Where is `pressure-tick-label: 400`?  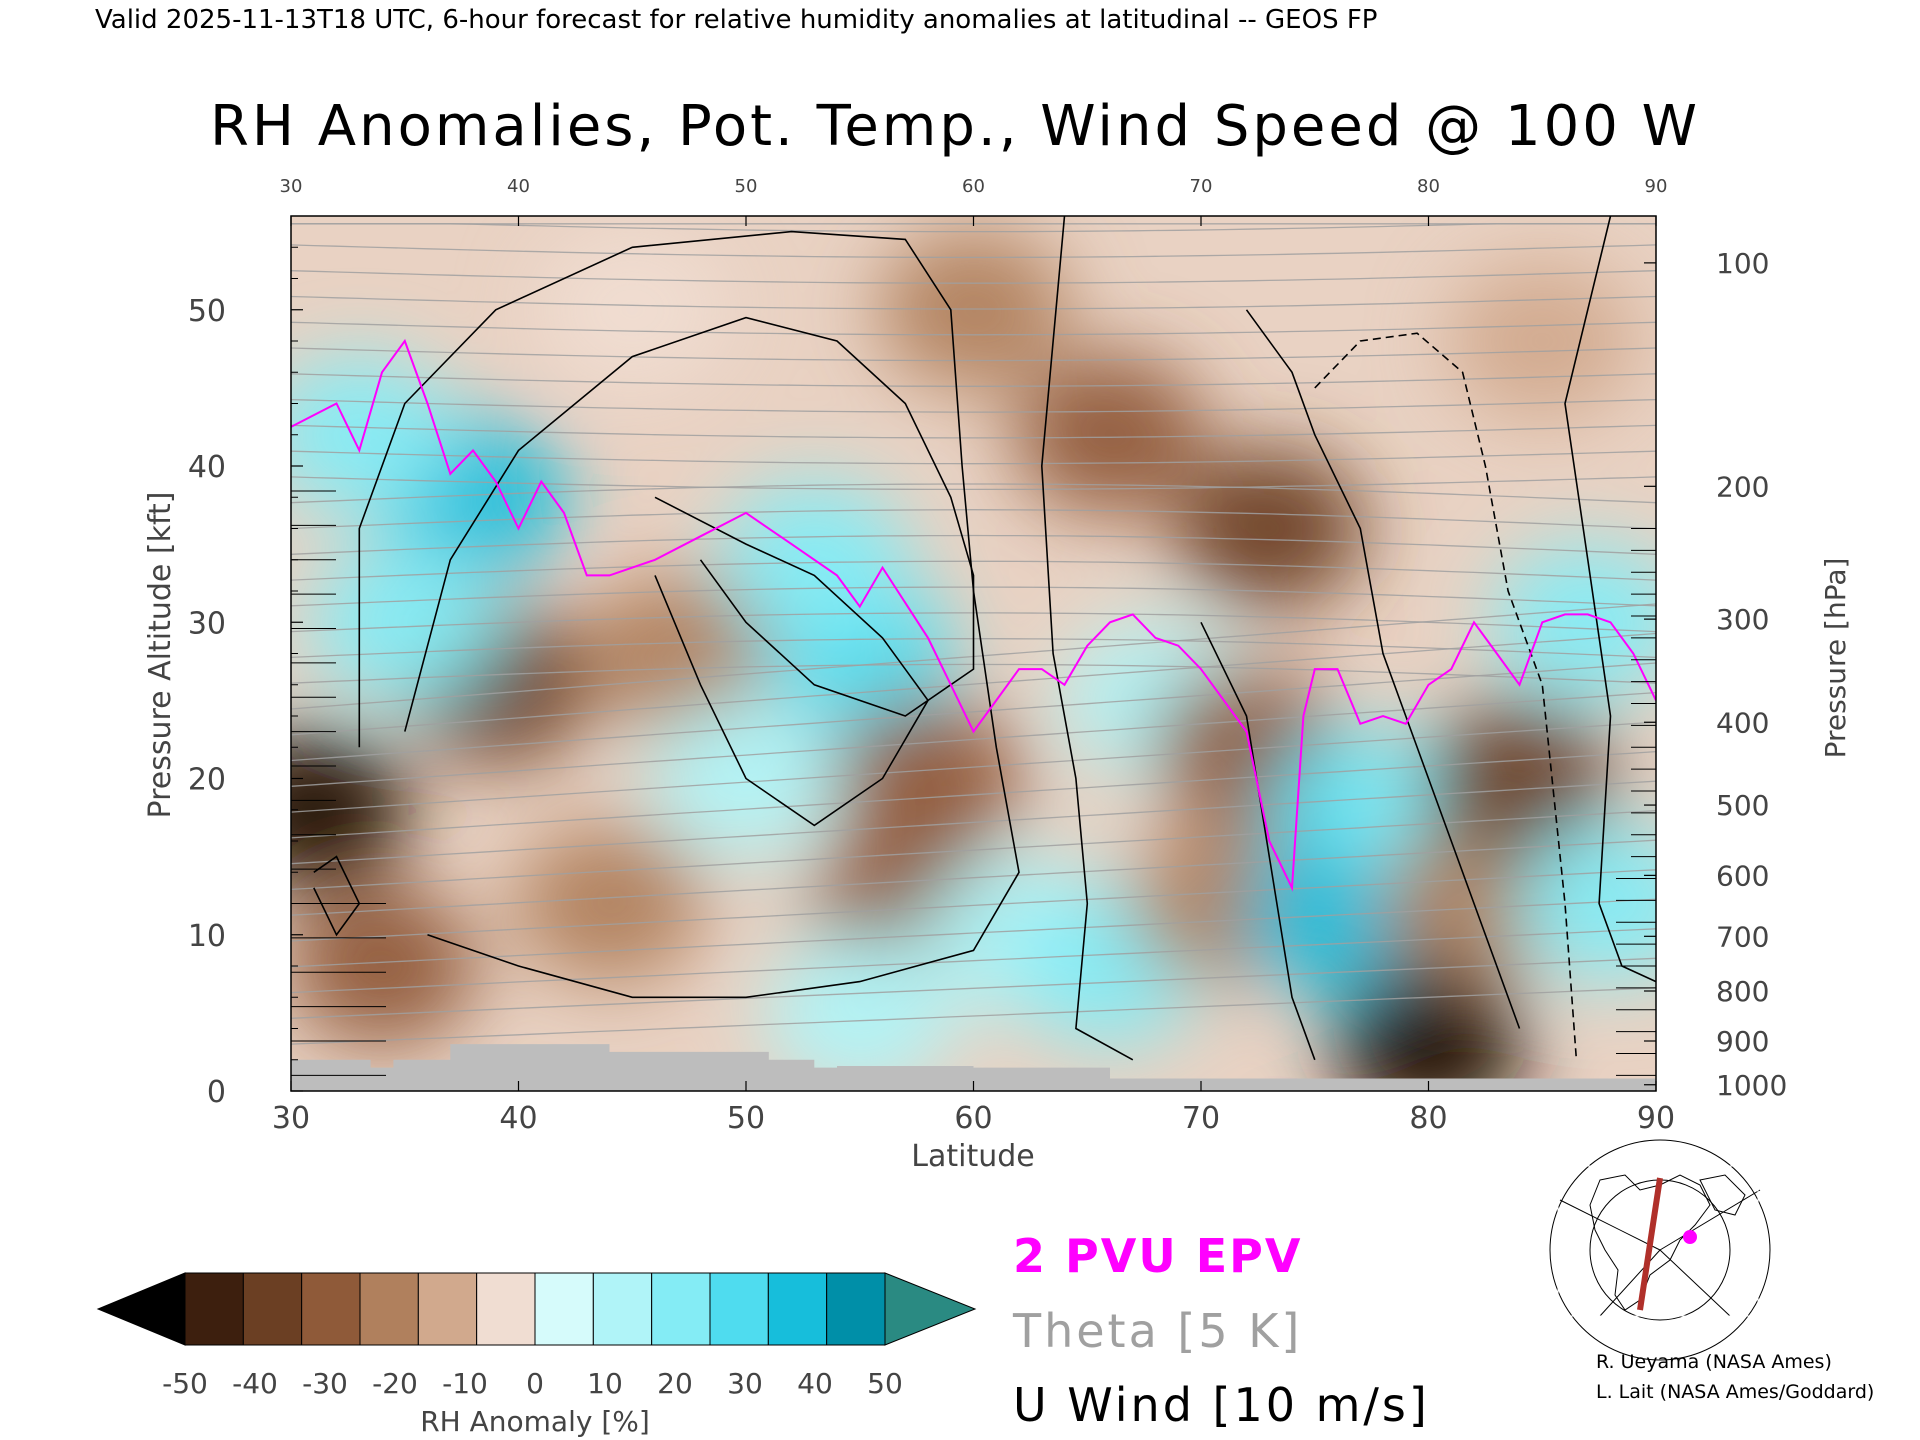 pressure-tick-label: 400 is located at coordinates (1742, 722).